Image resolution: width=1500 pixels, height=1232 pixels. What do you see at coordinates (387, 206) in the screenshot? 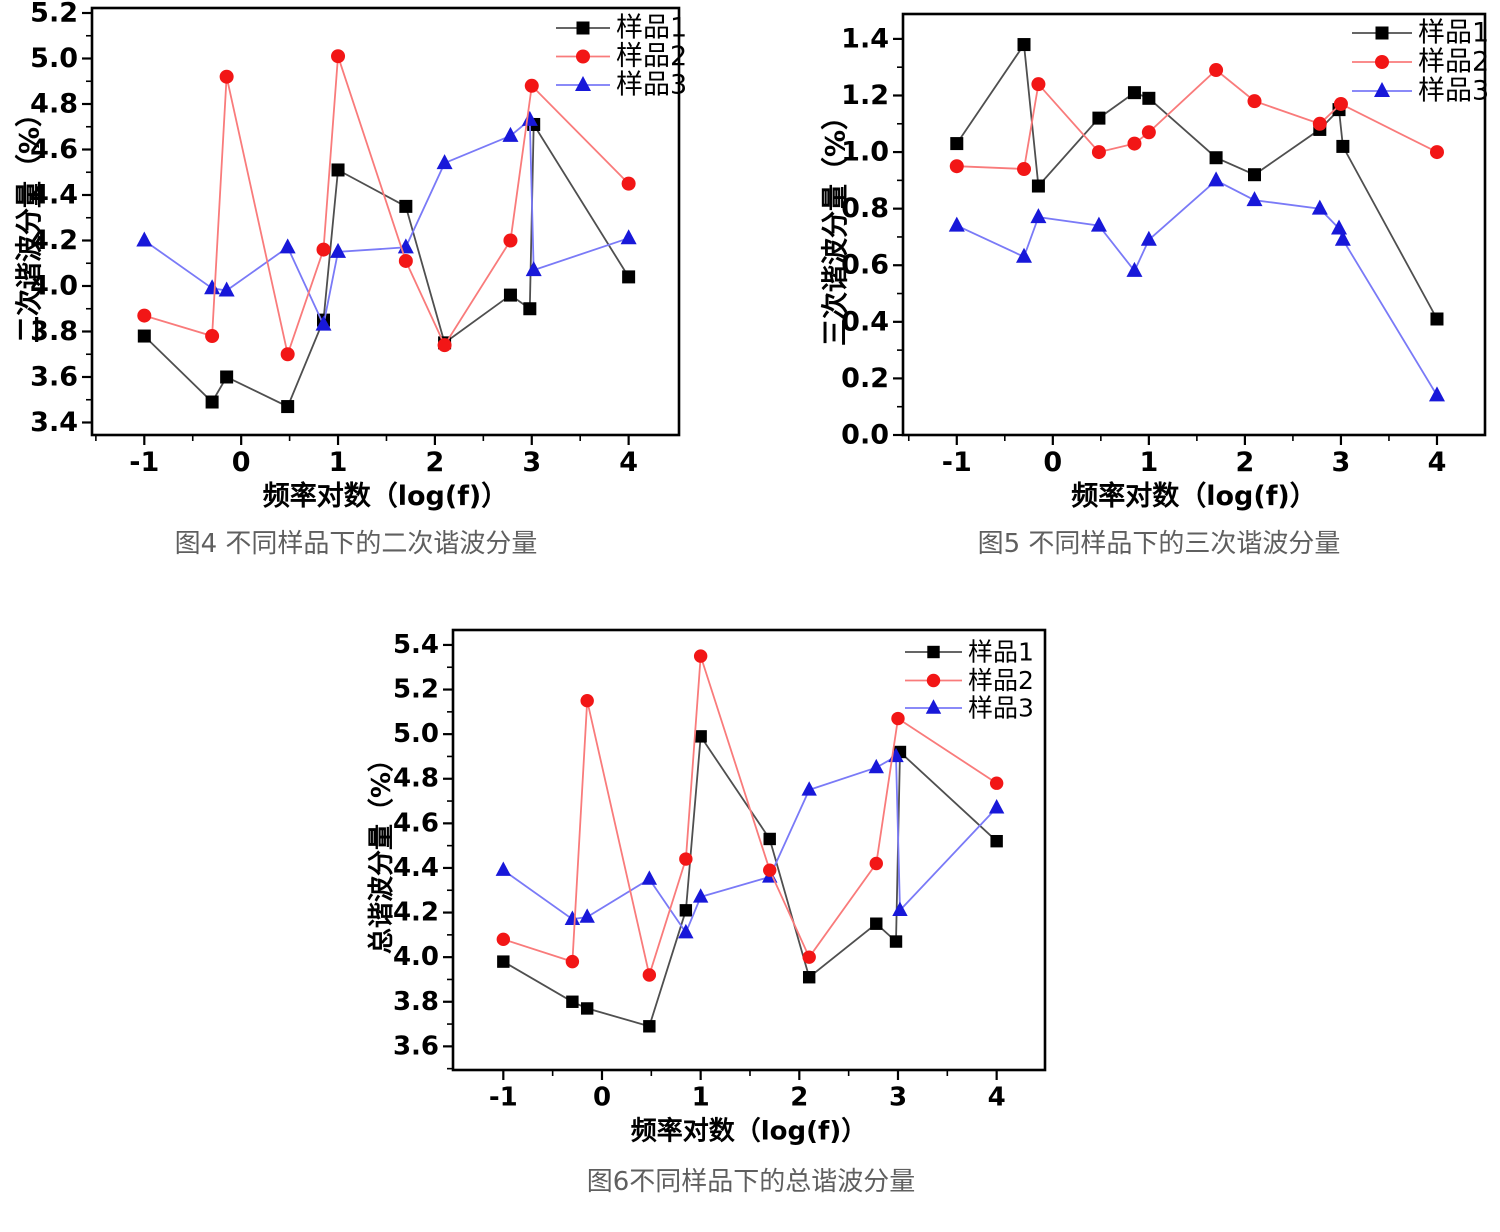
I see `series-2-line` at bounding box center [387, 206].